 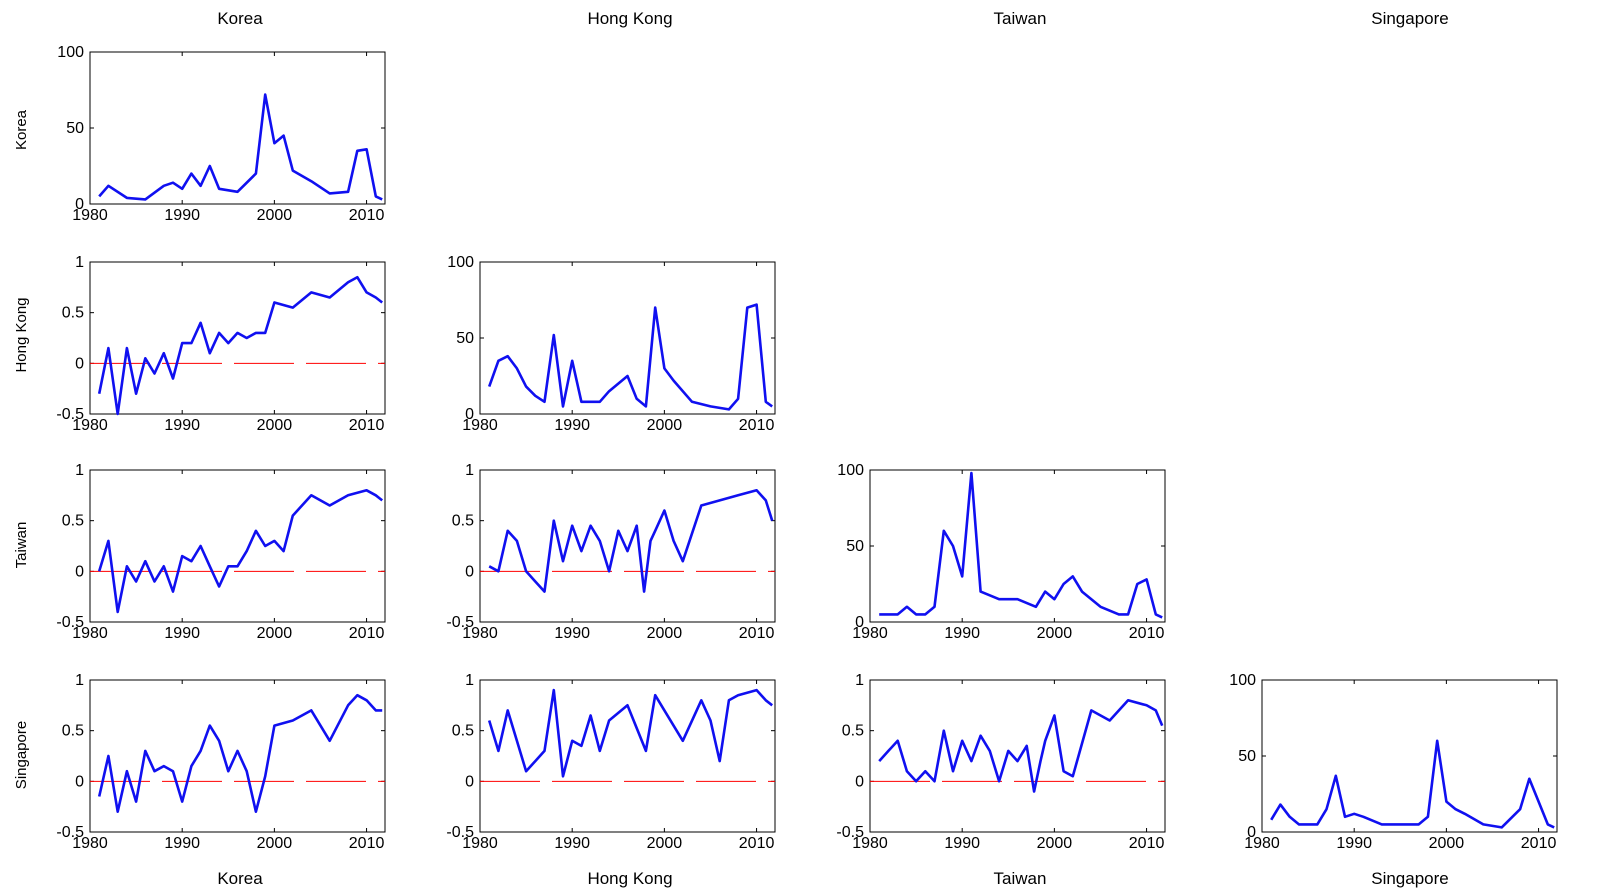 What do you see at coordinates (240, 345) in the screenshot?
I see `series-line-korea-hong-kong` at bounding box center [240, 345].